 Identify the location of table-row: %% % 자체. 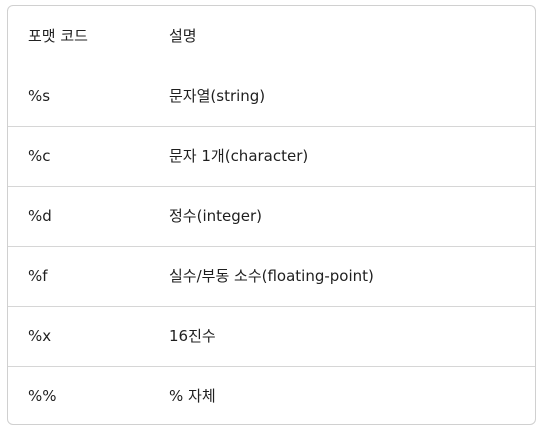
(271, 394).